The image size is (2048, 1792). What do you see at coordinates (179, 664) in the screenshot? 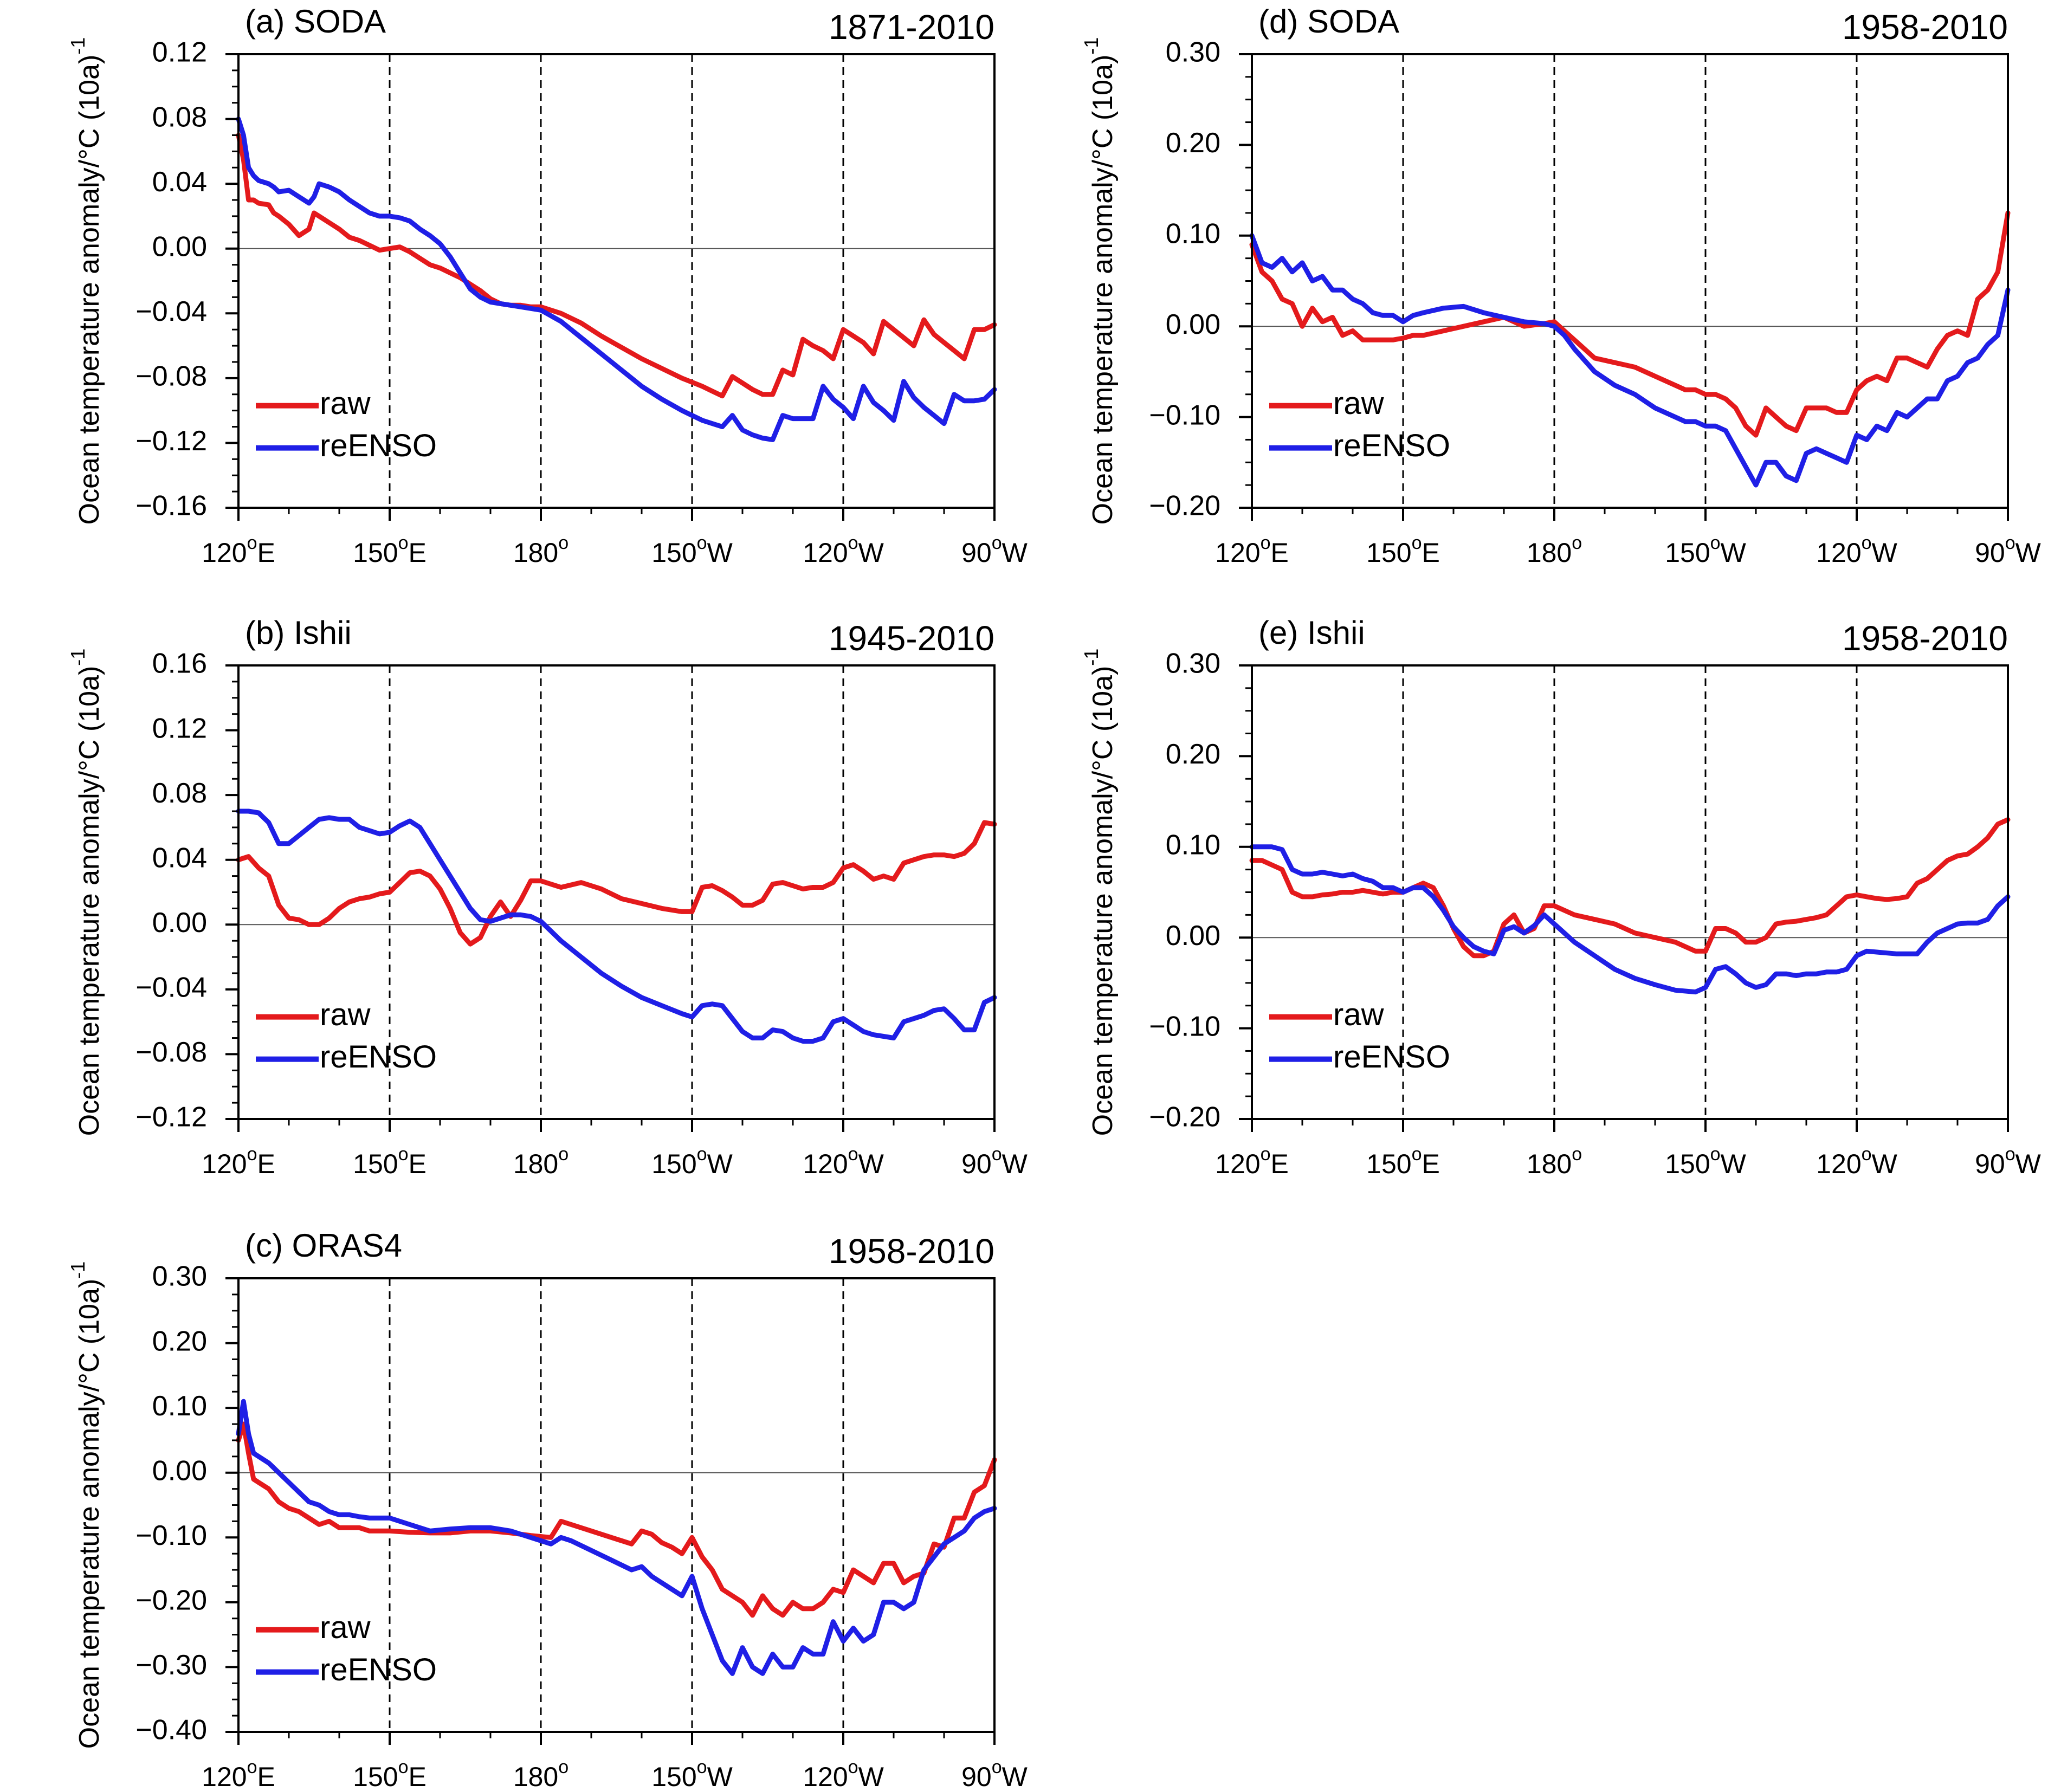
I see `y-tick-label: 0.16` at bounding box center [179, 664].